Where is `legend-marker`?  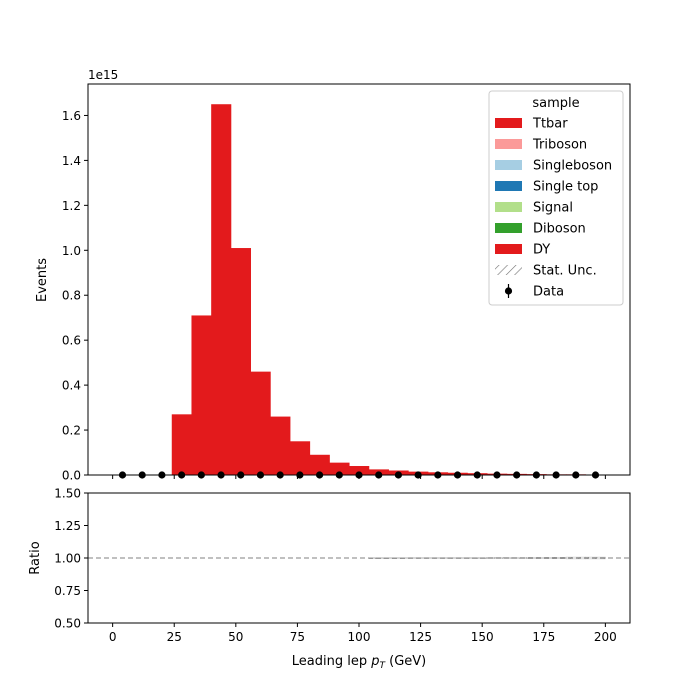
legend-marker is located at coordinates (508, 291).